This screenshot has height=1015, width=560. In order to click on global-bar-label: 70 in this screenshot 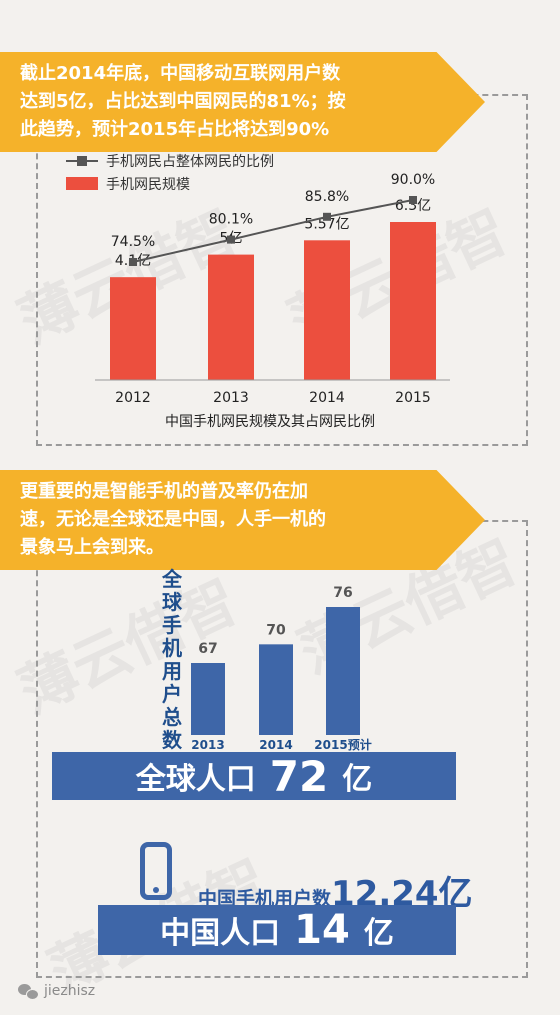, I will do `click(276, 630)`.